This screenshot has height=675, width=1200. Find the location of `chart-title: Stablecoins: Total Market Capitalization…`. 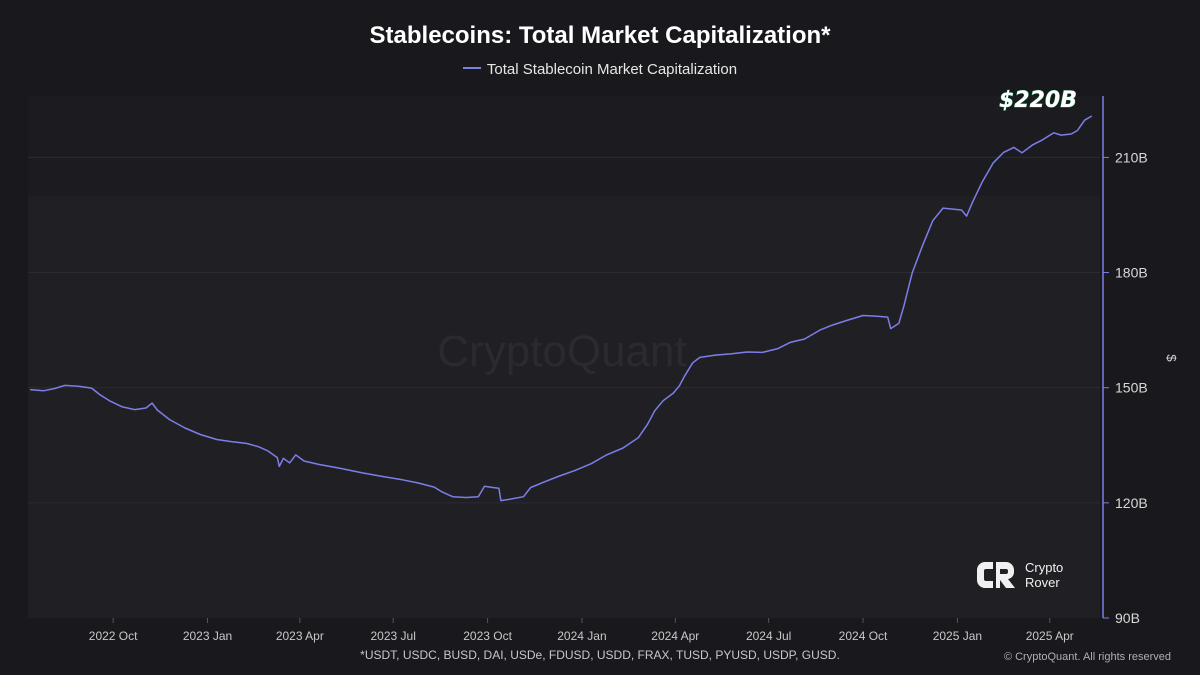

chart-title: Stablecoins: Total Market Capitalization… is located at coordinates (600, 35).